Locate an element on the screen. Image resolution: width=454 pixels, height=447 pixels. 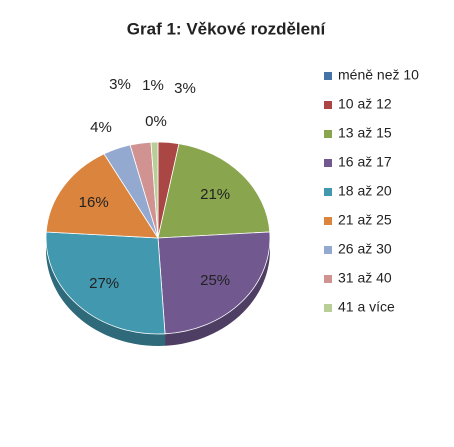
data-label: 21% is located at coordinates (215, 194).